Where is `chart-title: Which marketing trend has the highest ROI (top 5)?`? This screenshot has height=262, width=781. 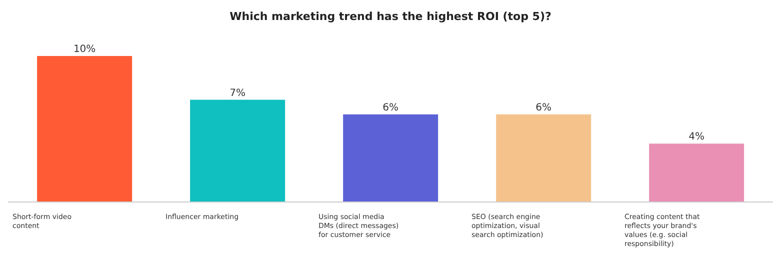 chart-title: Which marketing trend has the highest ROI (top 5)? is located at coordinates (390, 17).